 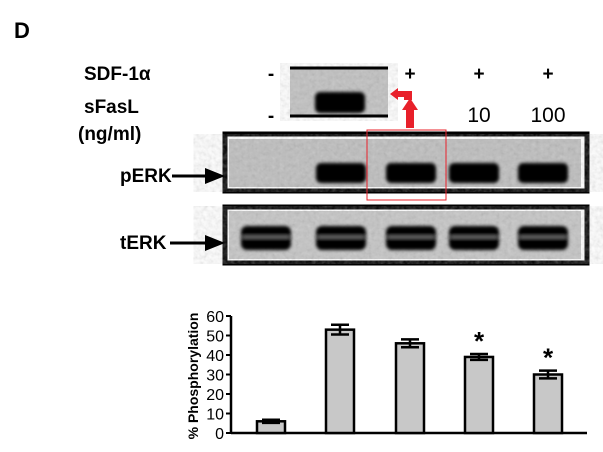 What do you see at coordinates (111, 107) in the screenshot?
I see `sfasl-label: sFasL` at bounding box center [111, 107].